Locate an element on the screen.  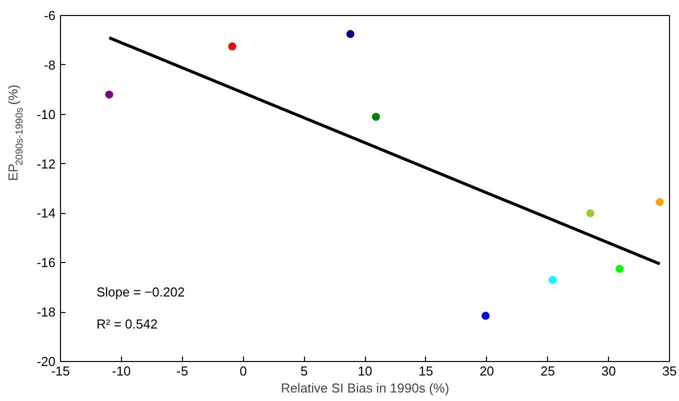
y-axis-title: EP2090s-1990s(%) is located at coordinates (16, 133).